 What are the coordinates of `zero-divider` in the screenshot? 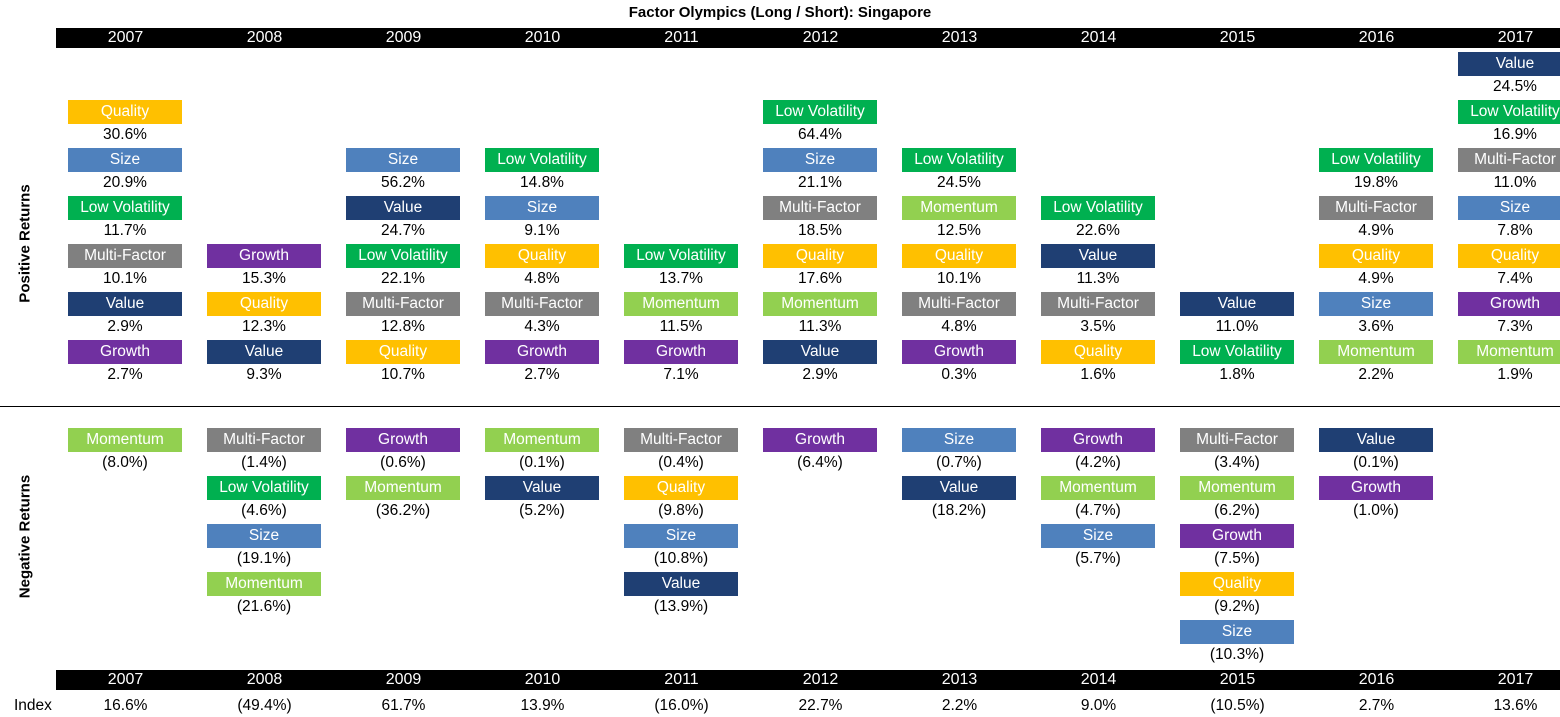 It's located at (780, 406).